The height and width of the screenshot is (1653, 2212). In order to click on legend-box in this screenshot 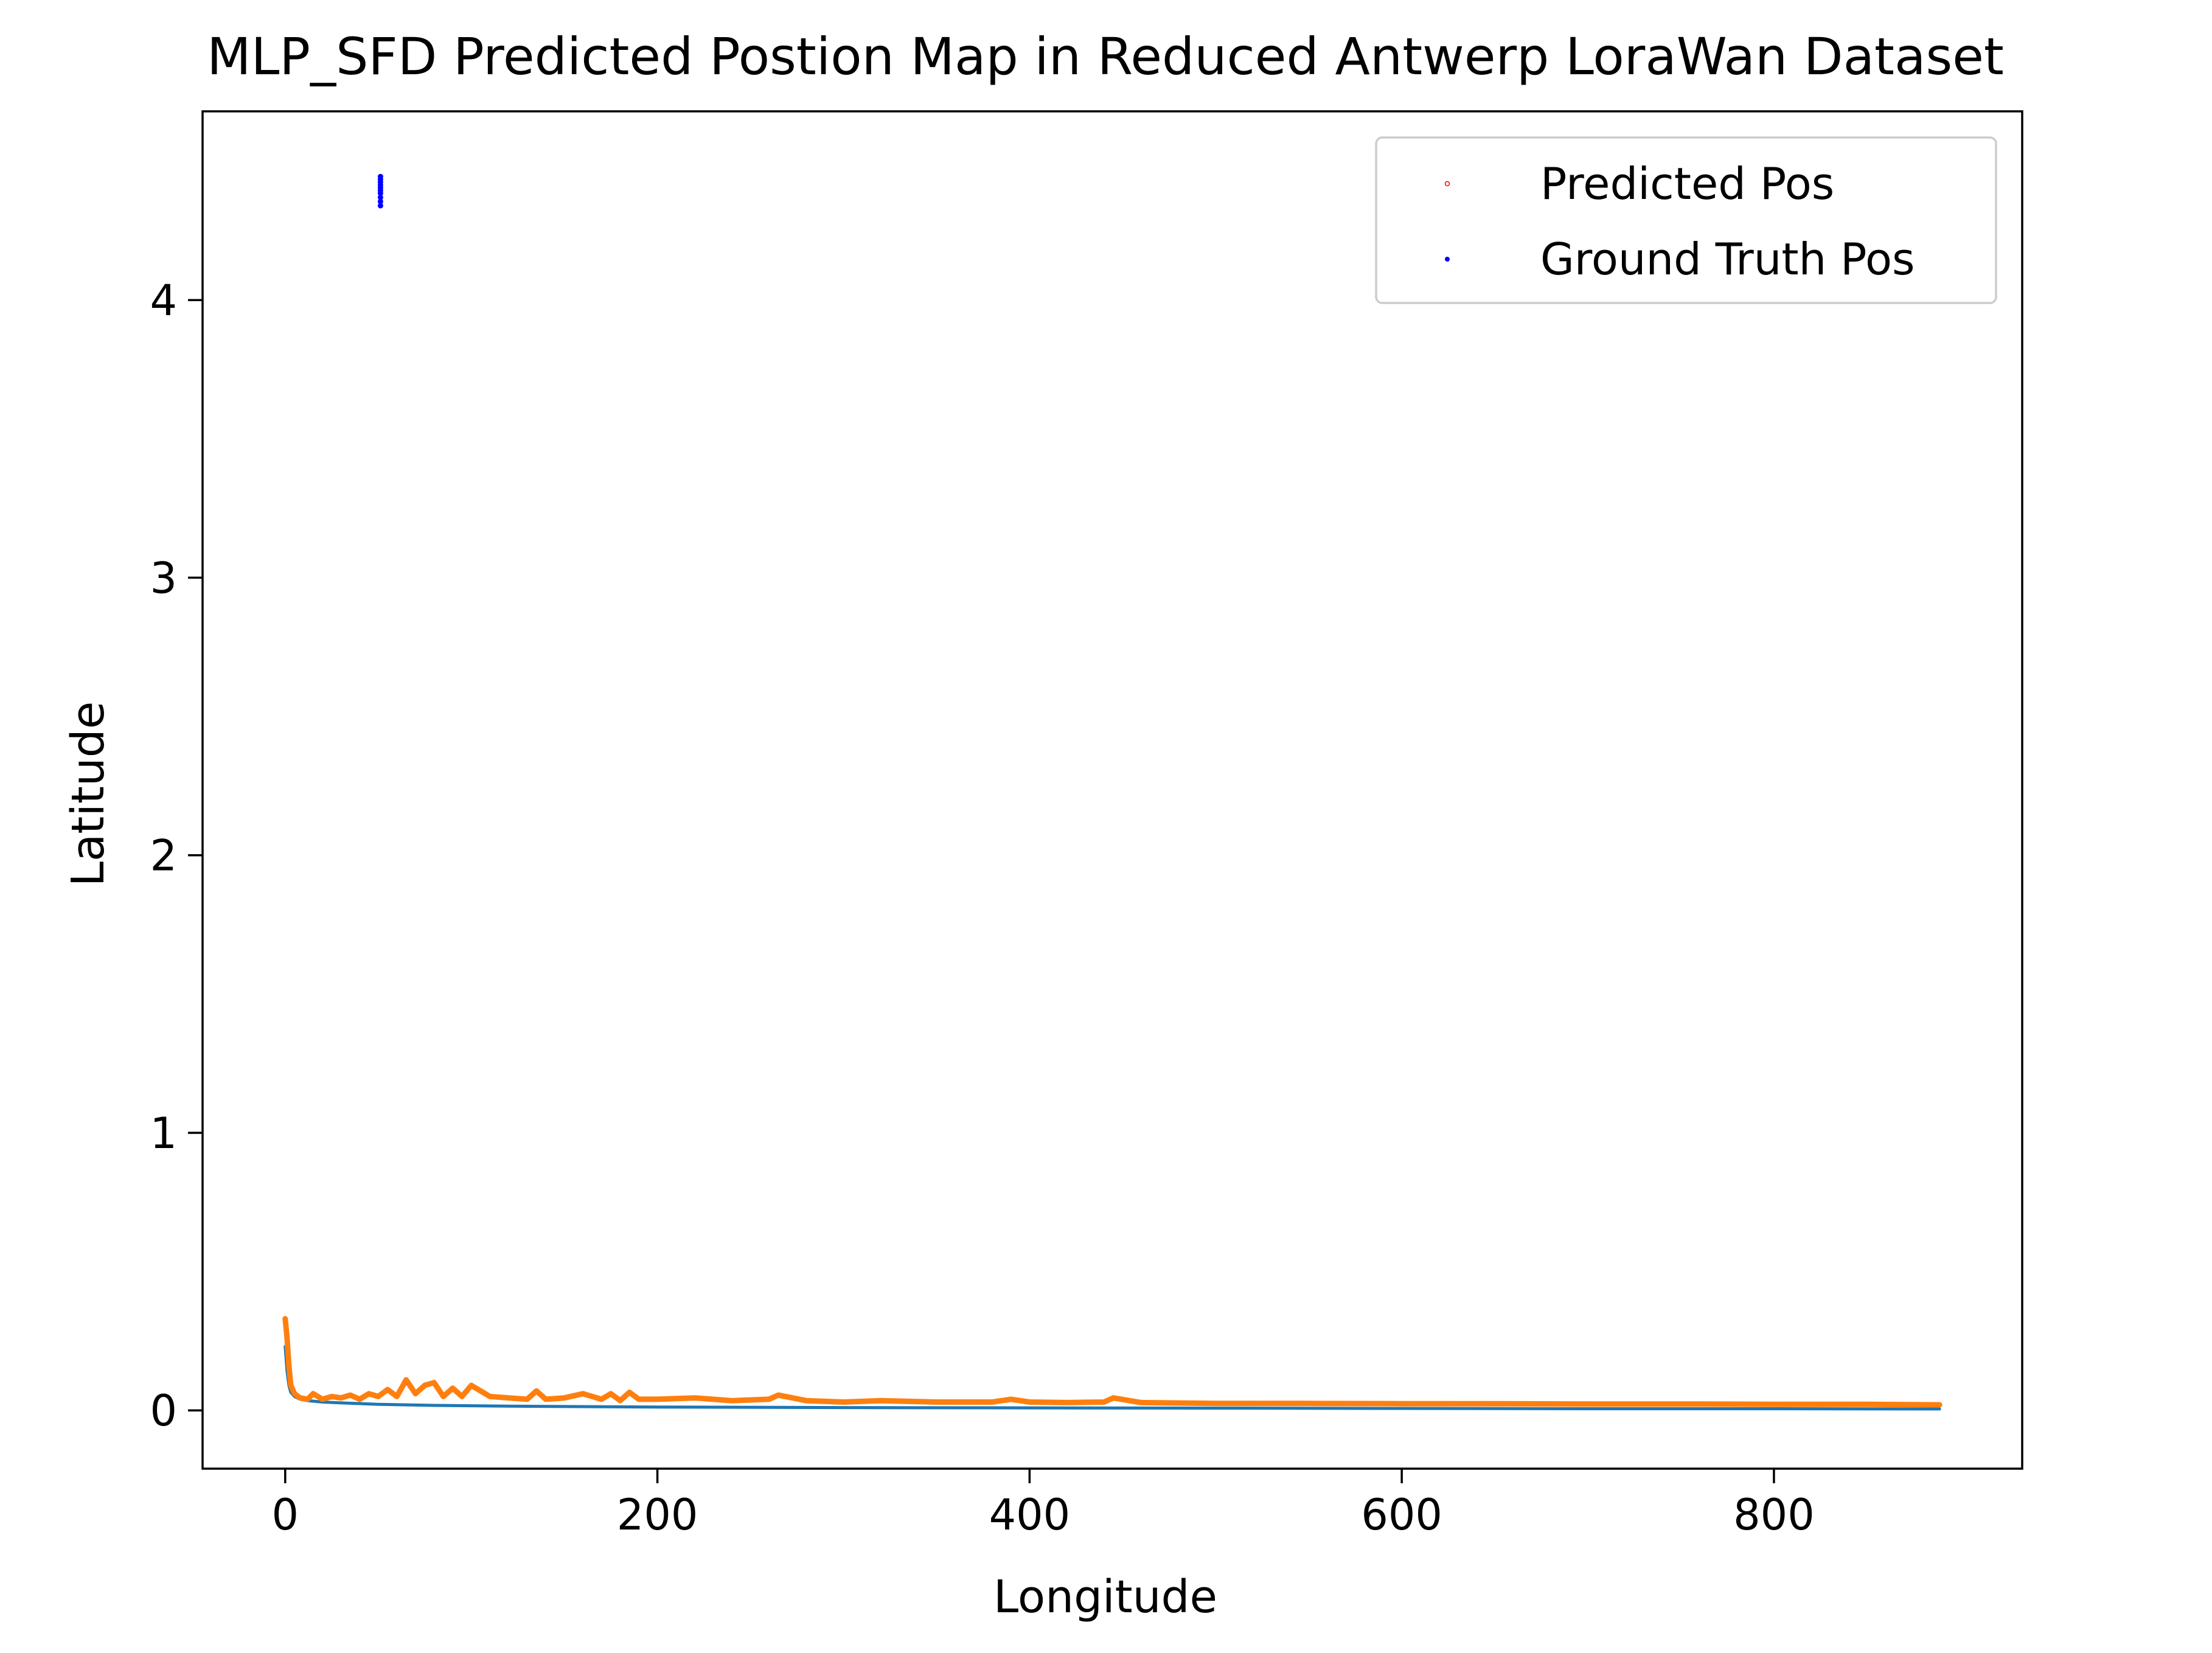, I will do `click(1686, 220)`.